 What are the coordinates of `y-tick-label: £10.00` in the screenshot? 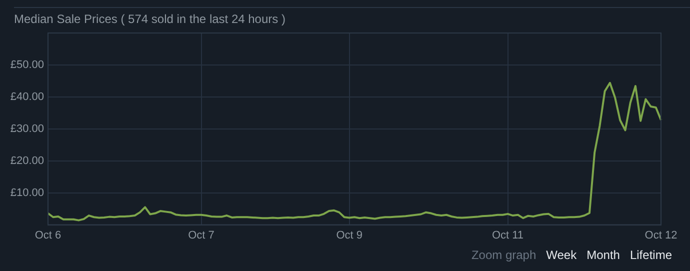 It's located at (27, 192).